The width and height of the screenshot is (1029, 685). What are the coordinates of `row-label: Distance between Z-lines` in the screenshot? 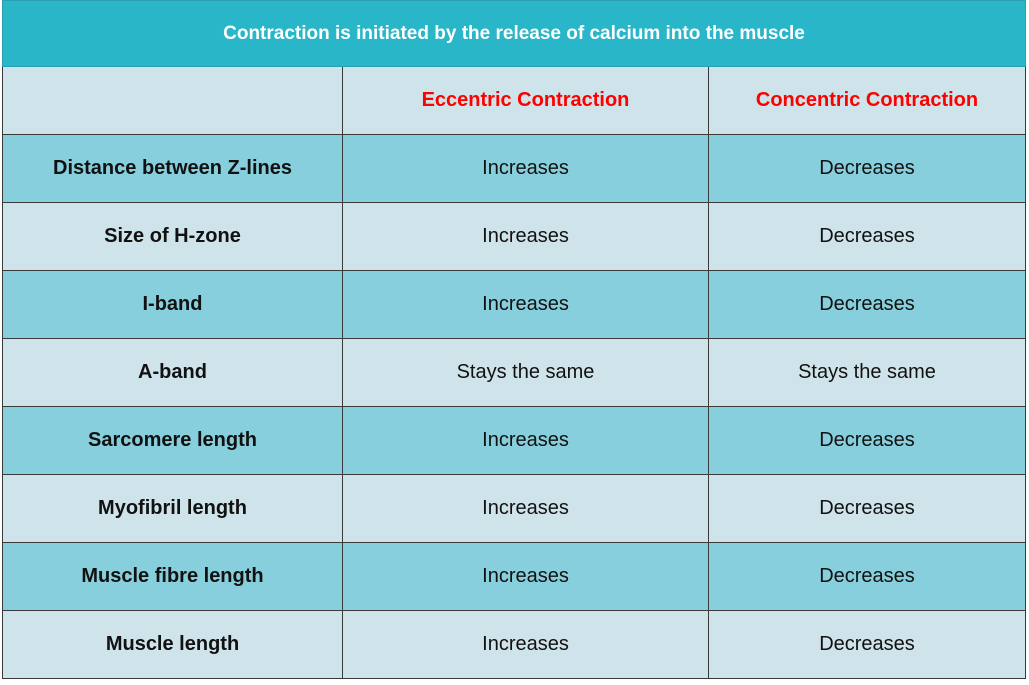 It's located at (172, 168).